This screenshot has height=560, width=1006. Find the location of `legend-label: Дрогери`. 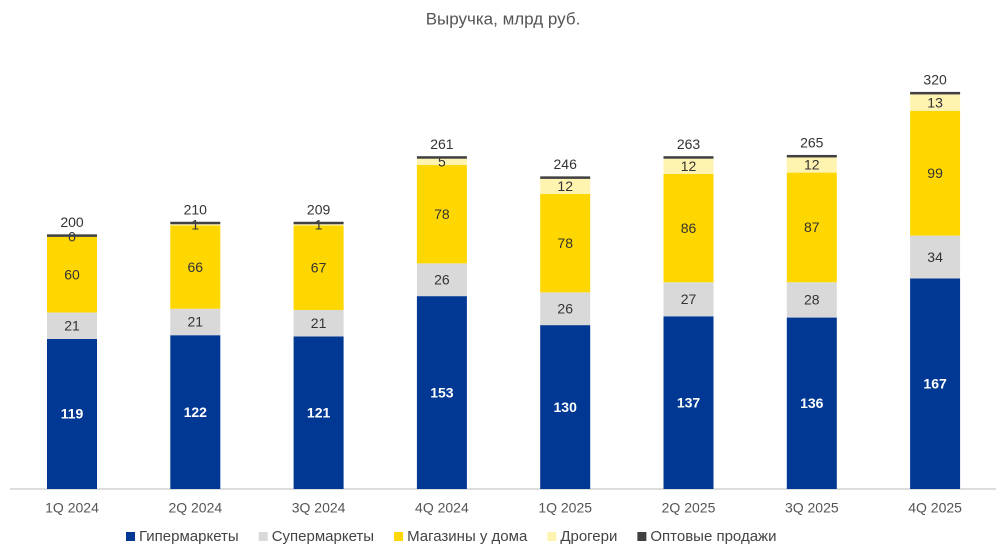

legend-label: Дрогери is located at coordinates (588, 536).